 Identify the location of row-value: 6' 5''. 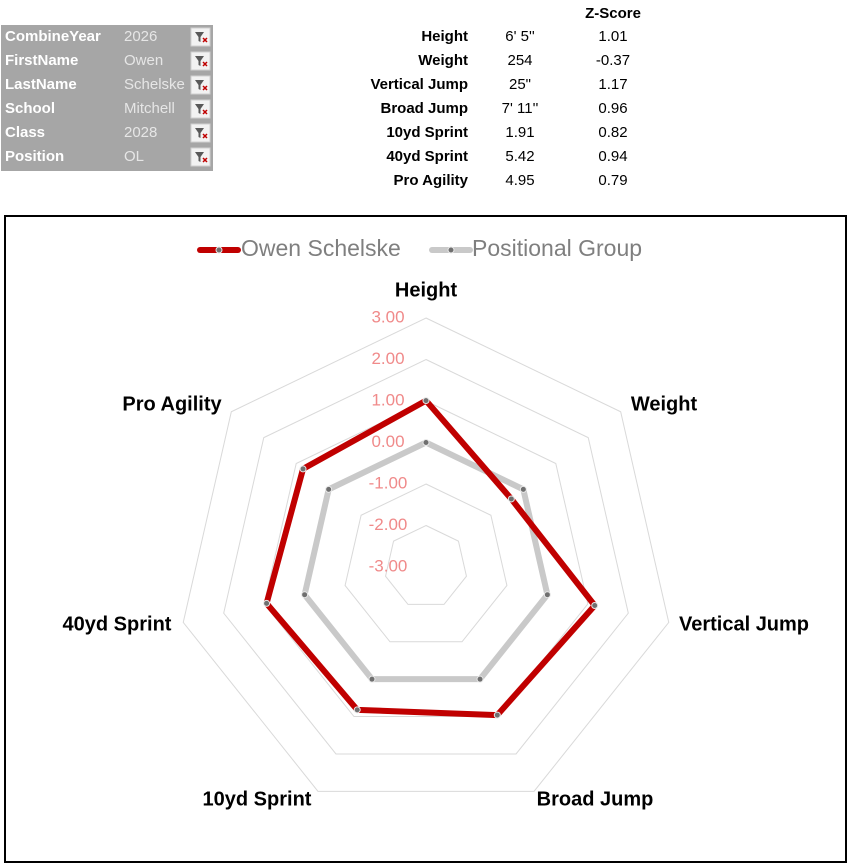
(520, 36).